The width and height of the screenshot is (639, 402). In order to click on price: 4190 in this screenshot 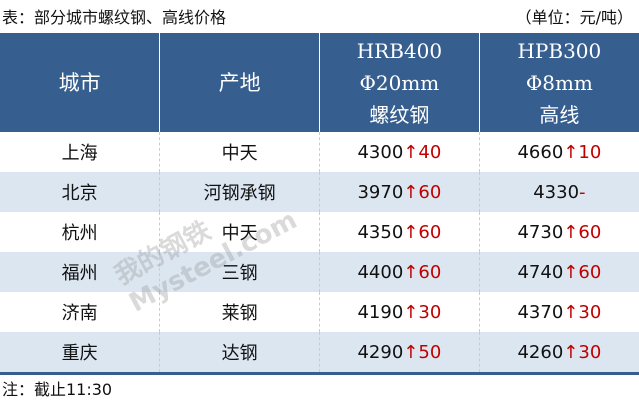, I will do `click(380, 312)`.